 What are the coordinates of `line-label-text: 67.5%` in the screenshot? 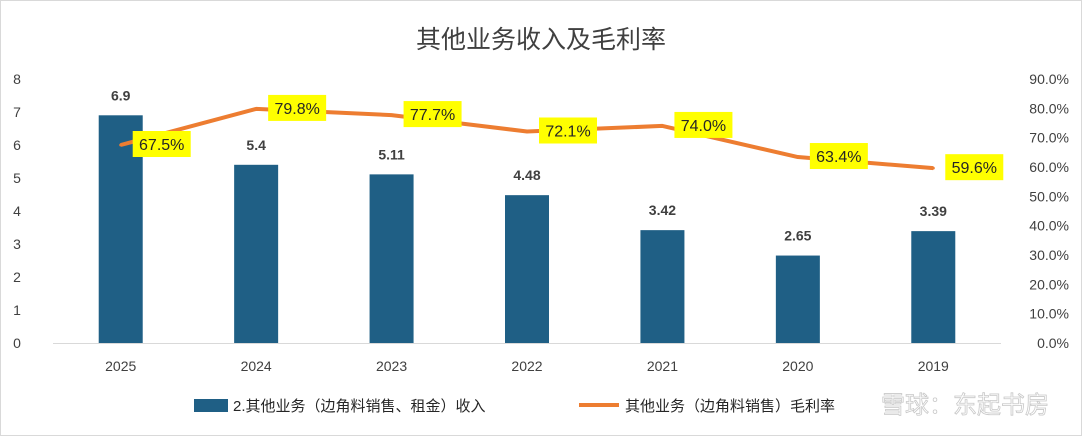 It's located at (161, 145).